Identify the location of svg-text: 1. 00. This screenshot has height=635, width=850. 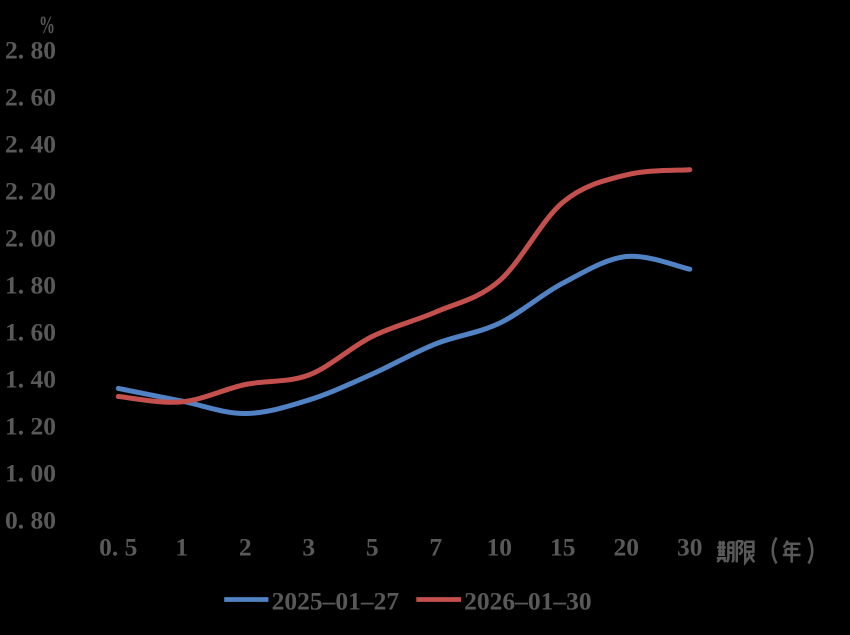
(30, 472).